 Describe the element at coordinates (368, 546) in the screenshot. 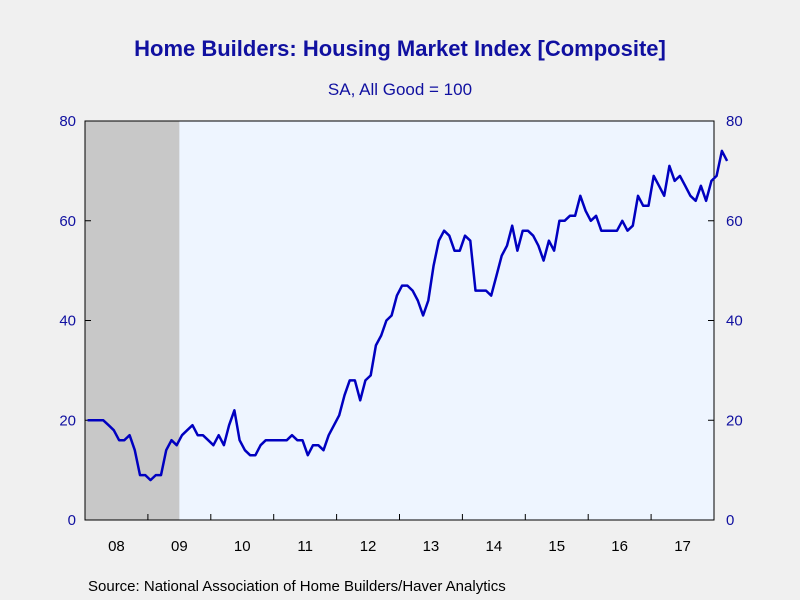

I see `x-tick-label: 12` at that location.